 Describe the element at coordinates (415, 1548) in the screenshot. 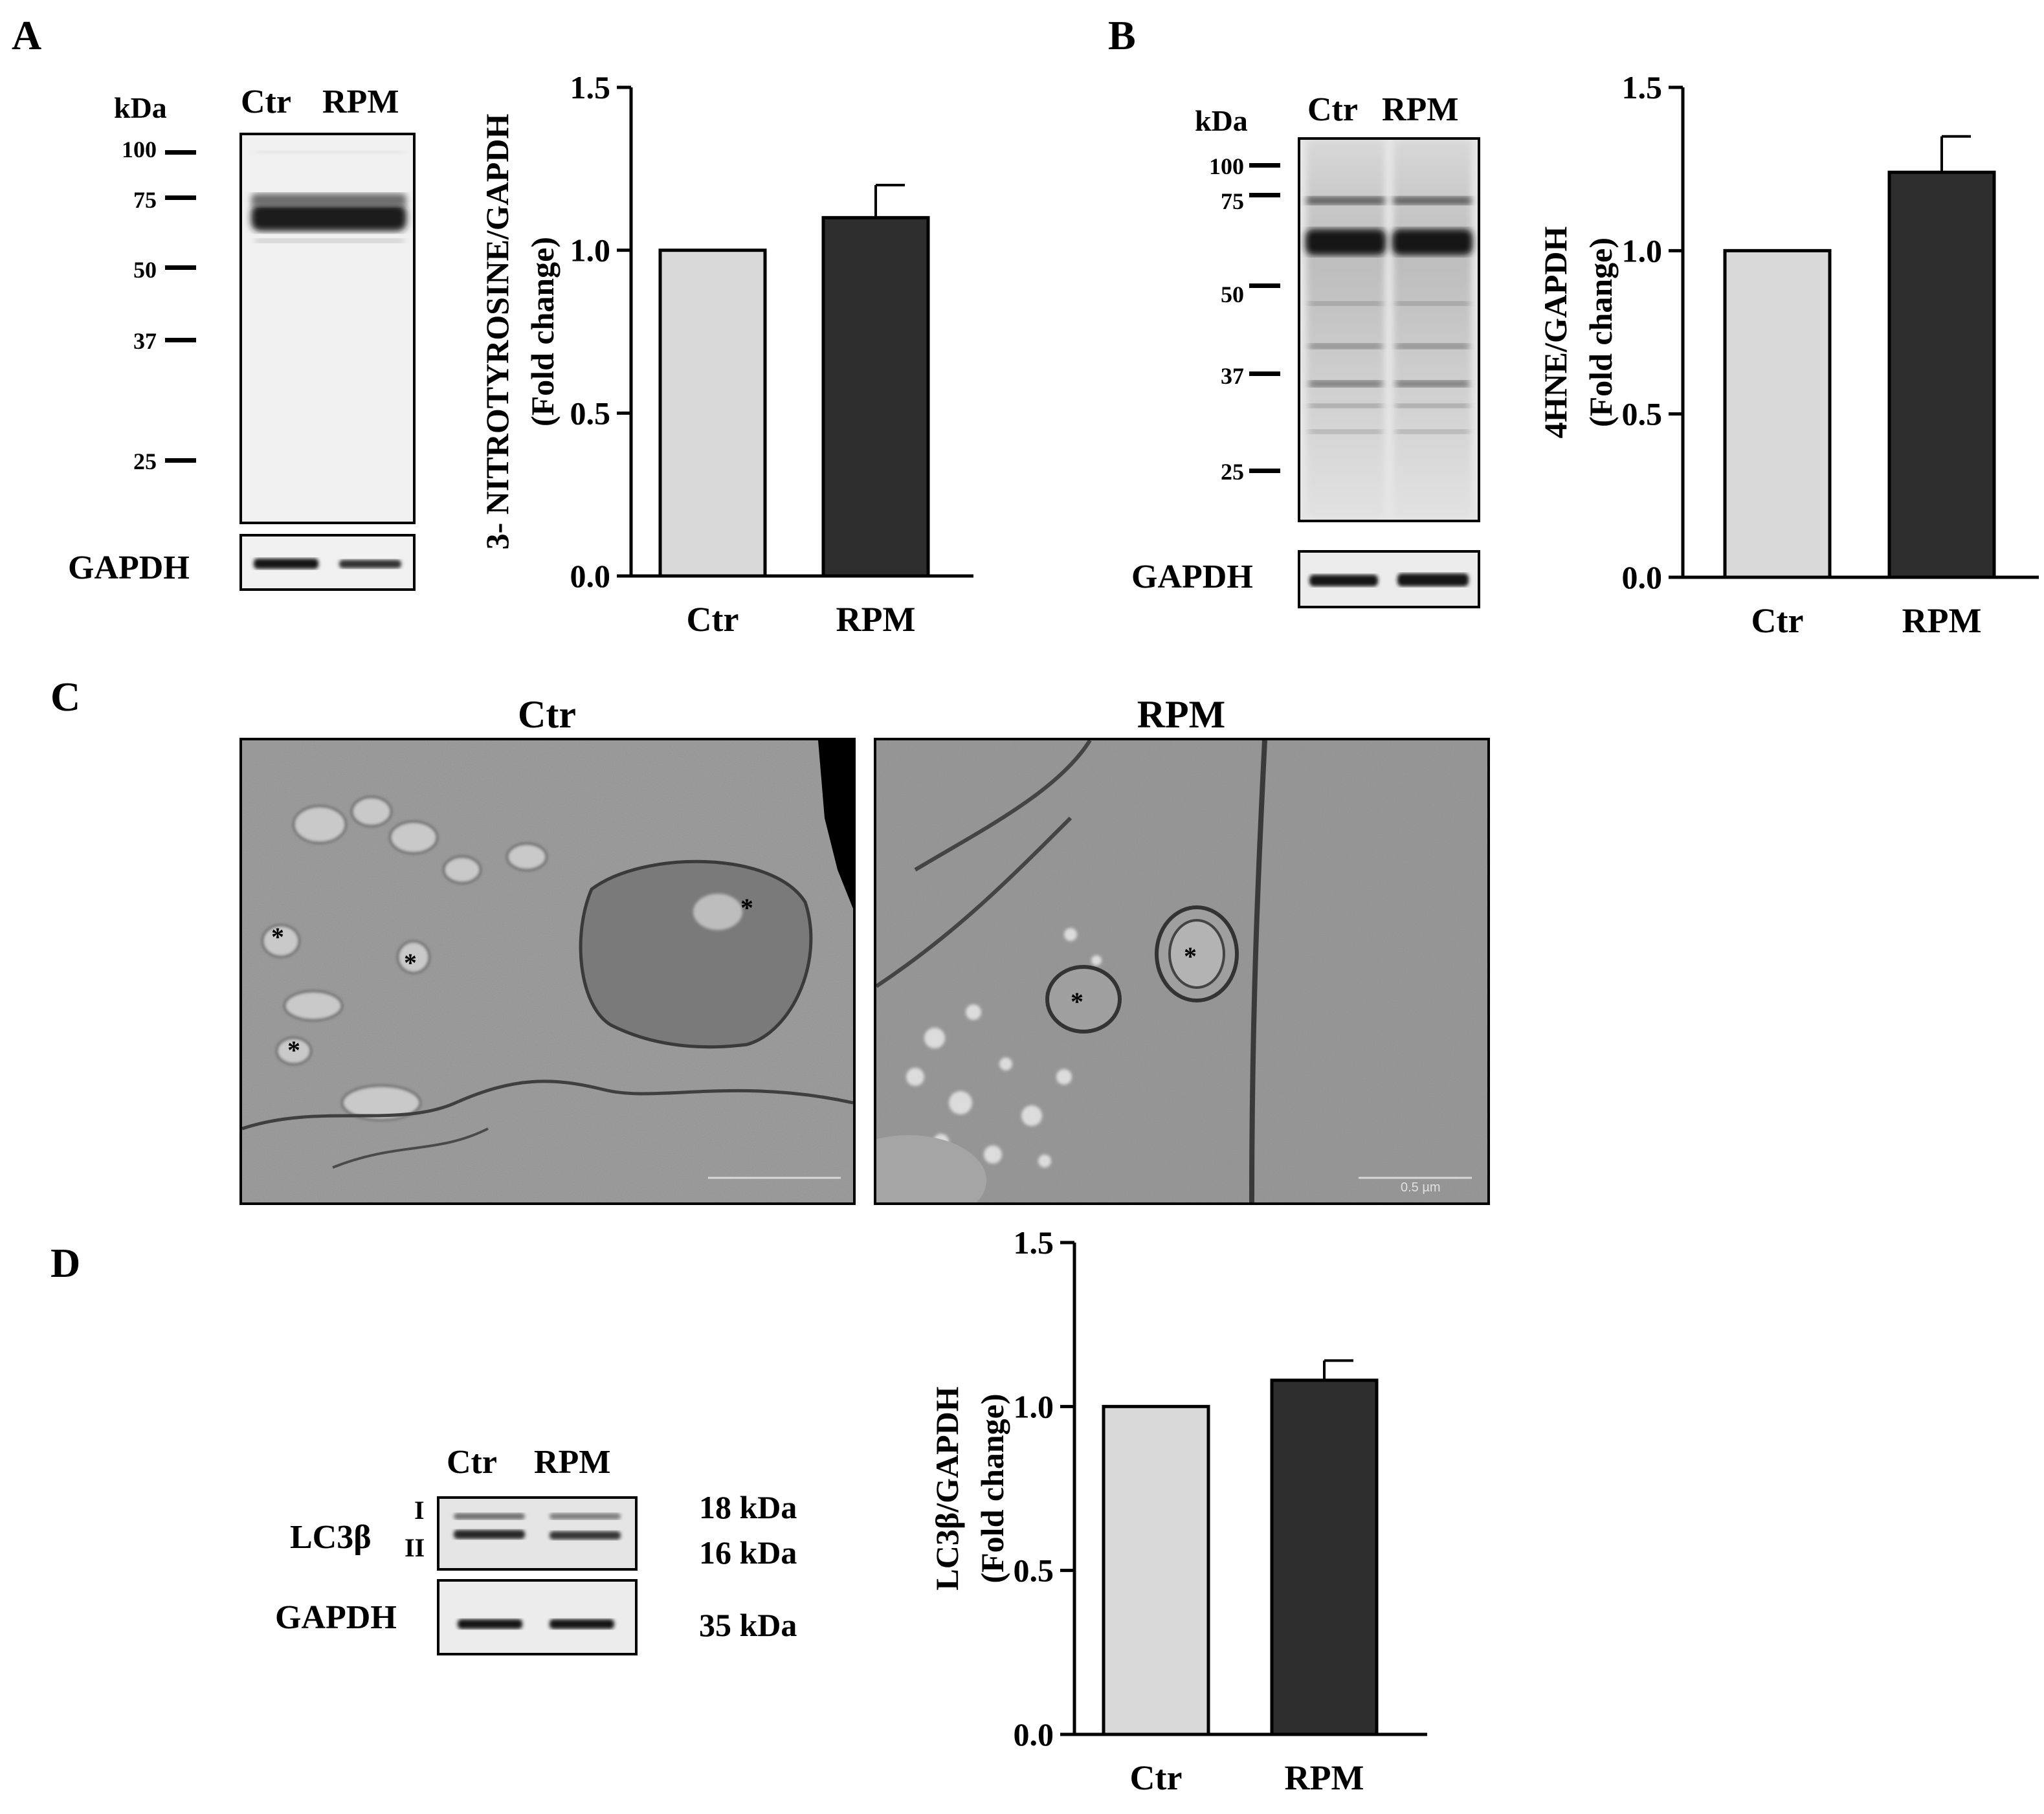

I see `band-label-ii: II` at that location.